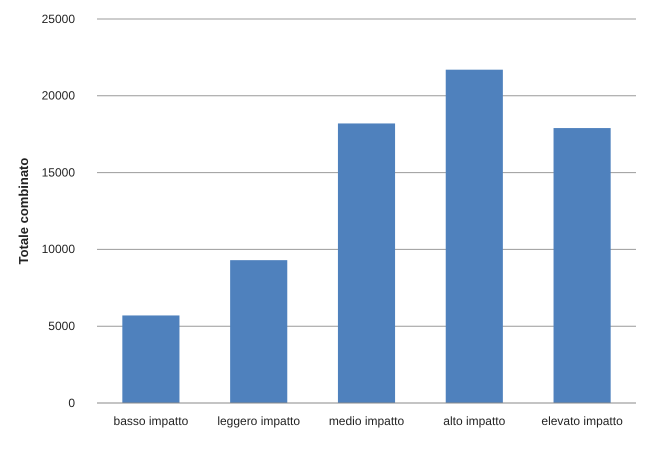 Image resolution: width=651 pixels, height=461 pixels. What do you see at coordinates (474, 421) in the screenshot?
I see `x-tick-label: alto impatto` at bounding box center [474, 421].